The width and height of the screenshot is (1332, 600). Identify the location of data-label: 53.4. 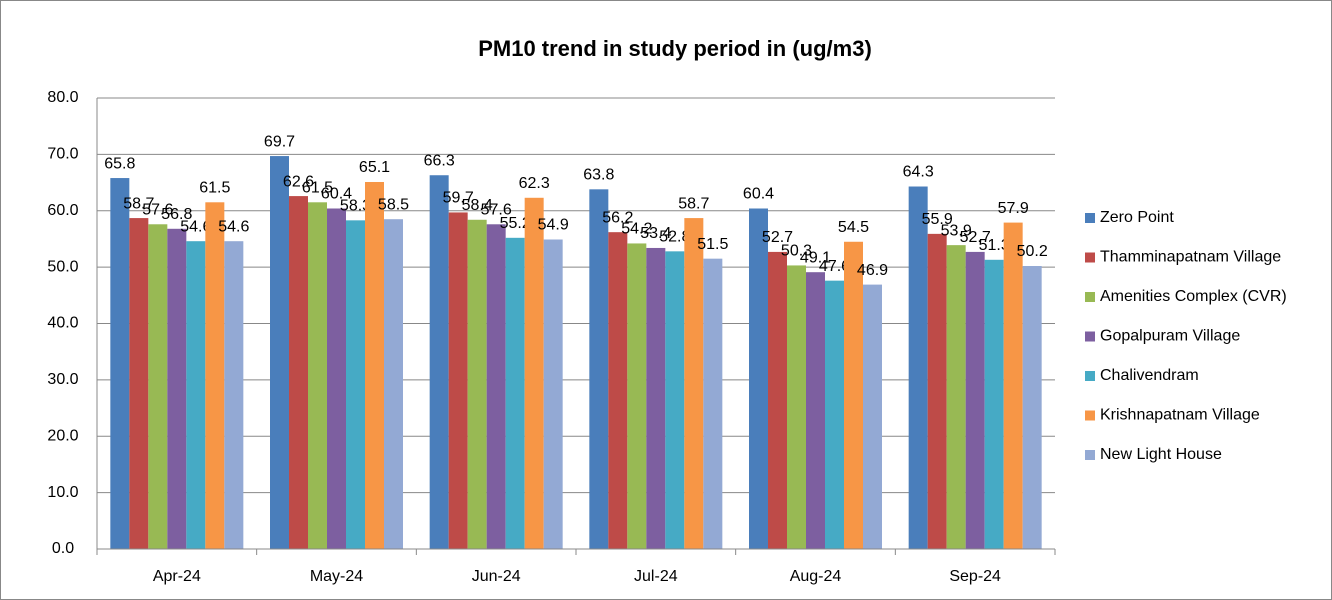
(655, 233).